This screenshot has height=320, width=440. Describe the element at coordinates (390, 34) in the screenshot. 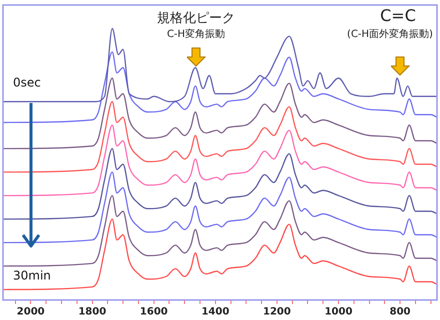

I see `annotation: (C-H面外変角振動)` at that location.